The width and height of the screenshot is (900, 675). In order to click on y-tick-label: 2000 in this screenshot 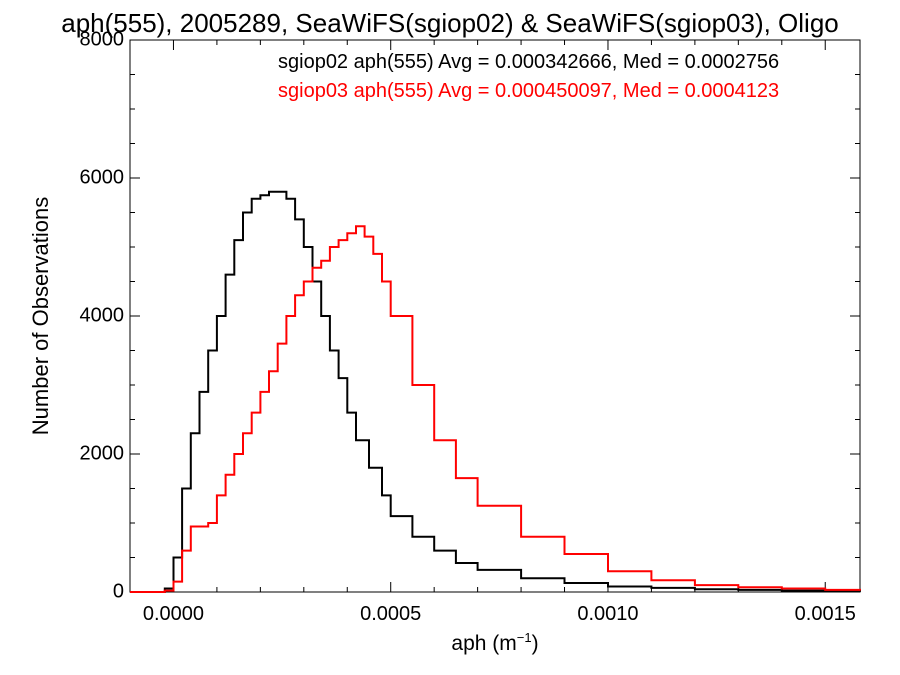, I will do `click(102, 453)`.